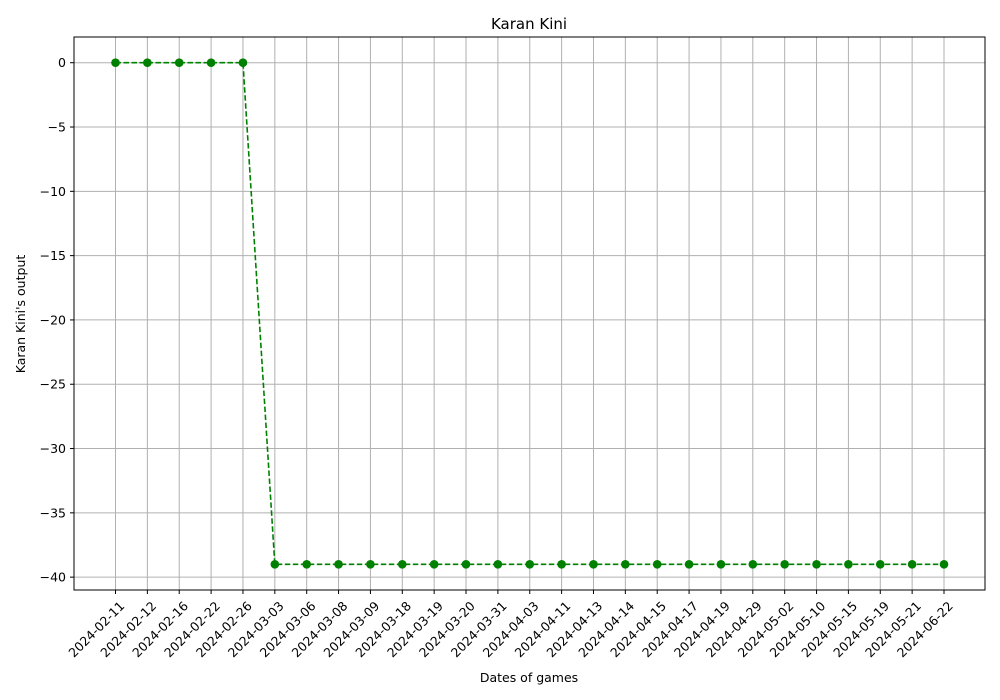 The width and height of the screenshot is (1000, 700). Describe the element at coordinates (53, 191) in the screenshot. I see `y-tick-label: −10` at that location.